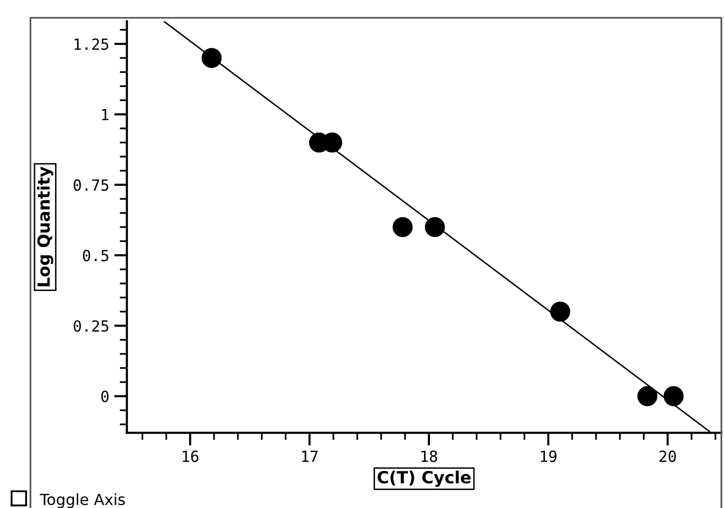 This screenshot has width=725, height=508. What do you see at coordinates (91, 44) in the screenshot?
I see `y-tick-label: 1.25` at bounding box center [91, 44].